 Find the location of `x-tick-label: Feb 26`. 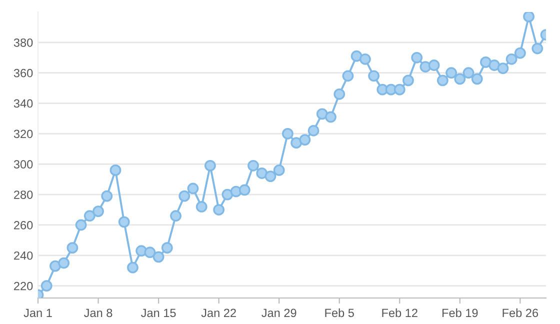

x-tick-label: Feb 26 is located at coordinates (520, 313).